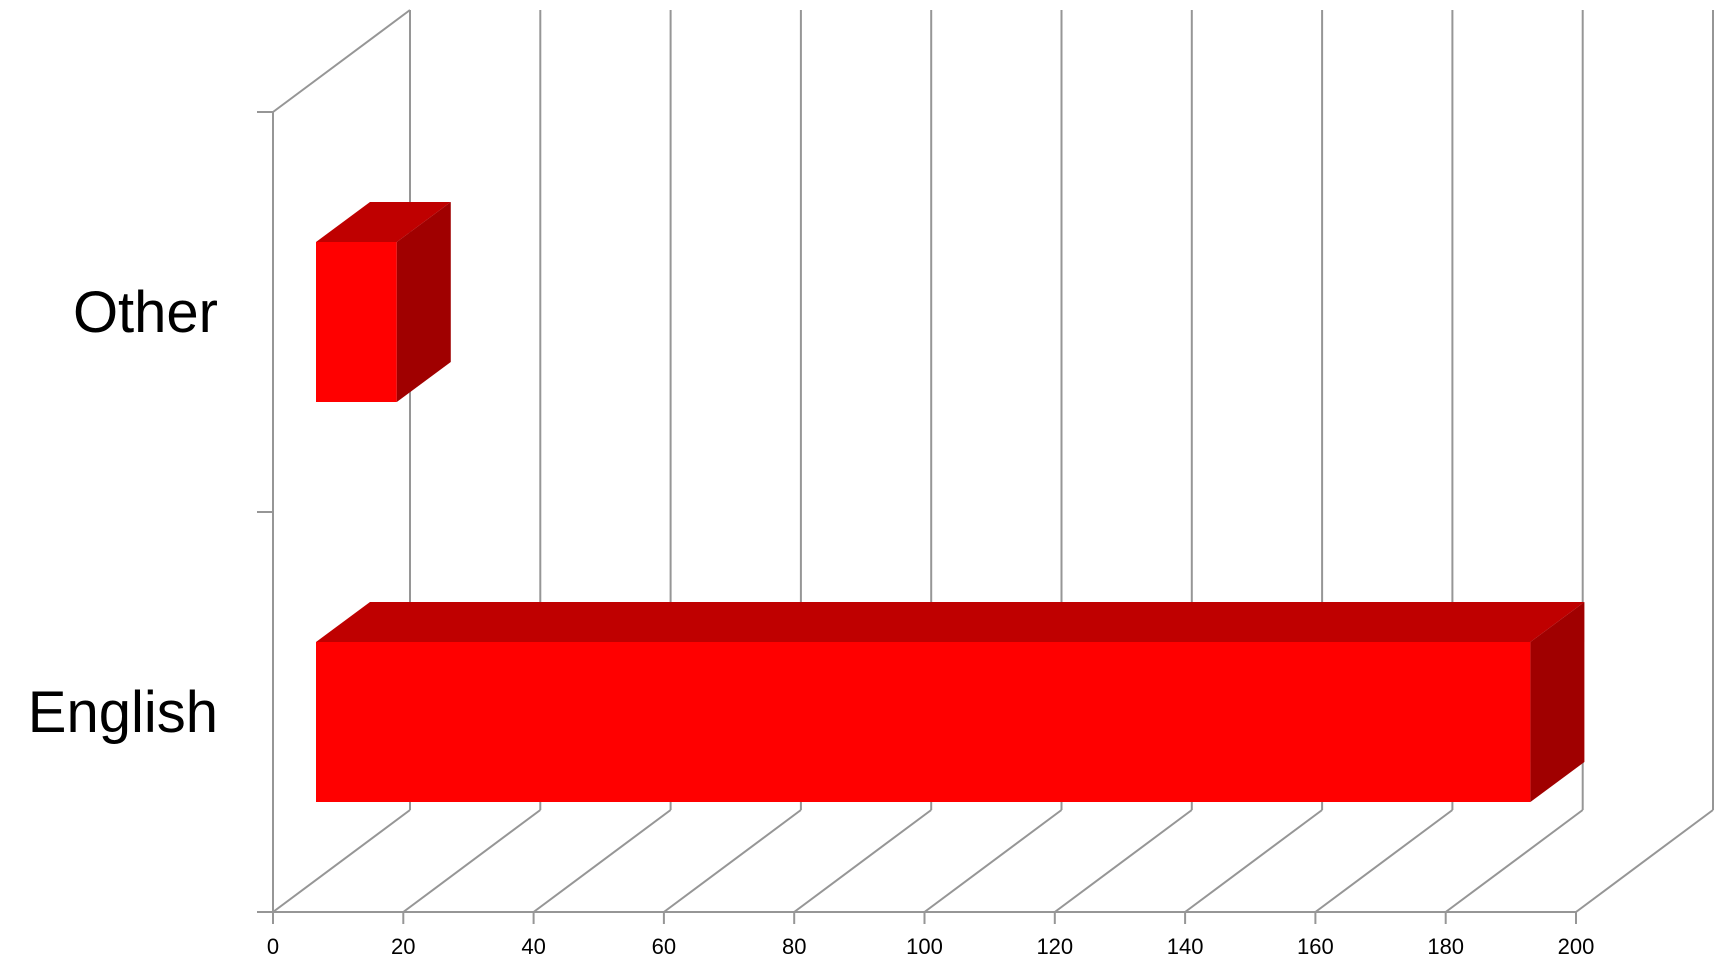 Image resolution: width=1719 pixels, height=957 pixels. What do you see at coordinates (341, 61) in the screenshot?
I see `wall-top-edge` at bounding box center [341, 61].